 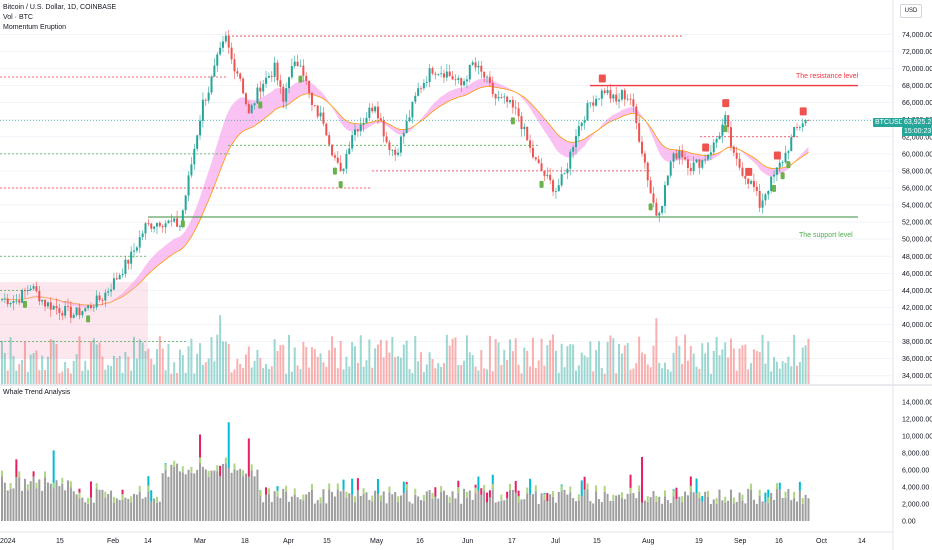 I want to click on whale-legend: Whale Trend Analysis, so click(x=37, y=392).